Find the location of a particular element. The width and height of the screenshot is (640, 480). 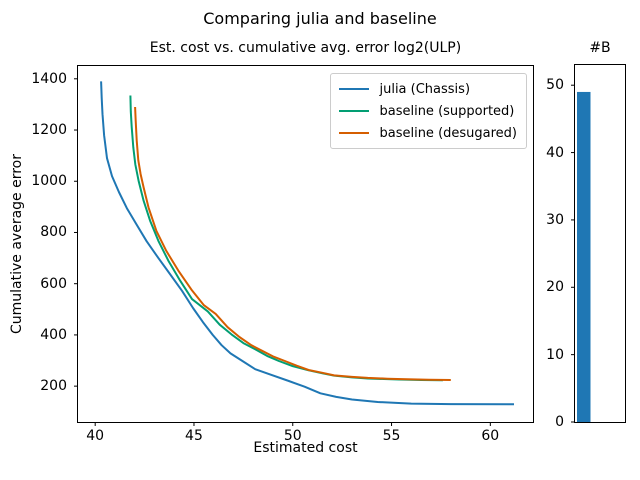

y-tick-label: 800 is located at coordinates (53, 232).